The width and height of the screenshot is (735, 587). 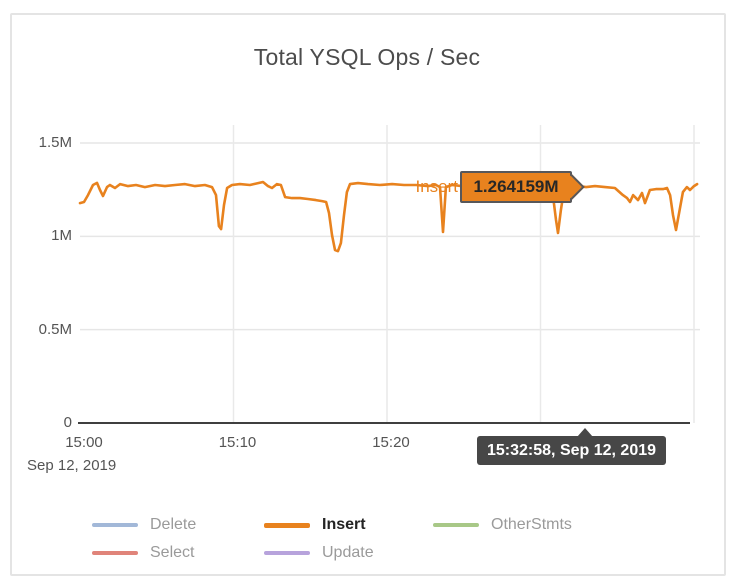 What do you see at coordinates (55, 142) in the screenshot?
I see `y-tick-label: 1.5M` at bounding box center [55, 142].